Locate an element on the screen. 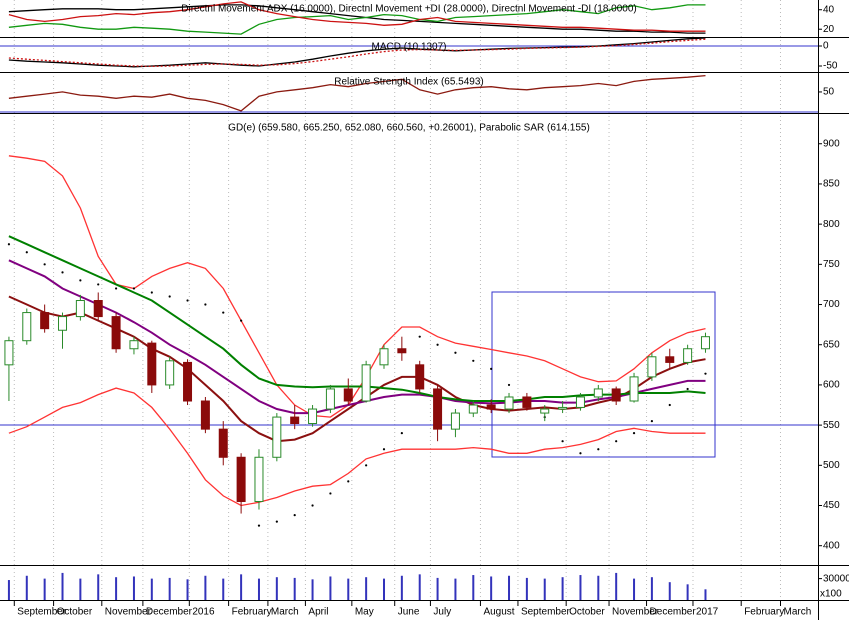 The height and width of the screenshot is (620, 849). y-tick-label: 700 is located at coordinates (831, 304).